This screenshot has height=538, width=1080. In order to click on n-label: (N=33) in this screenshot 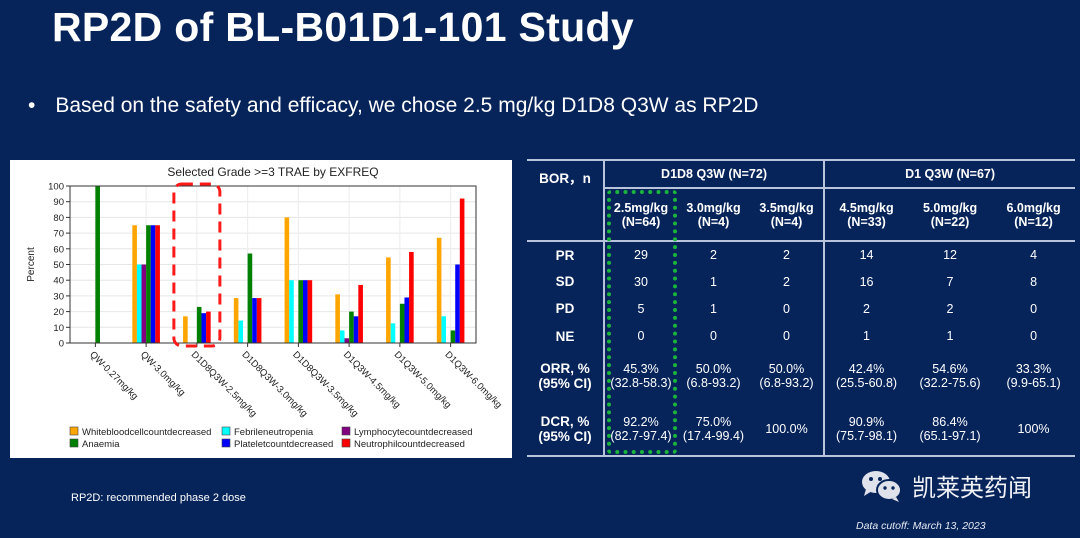, I will do `click(866, 221)`.